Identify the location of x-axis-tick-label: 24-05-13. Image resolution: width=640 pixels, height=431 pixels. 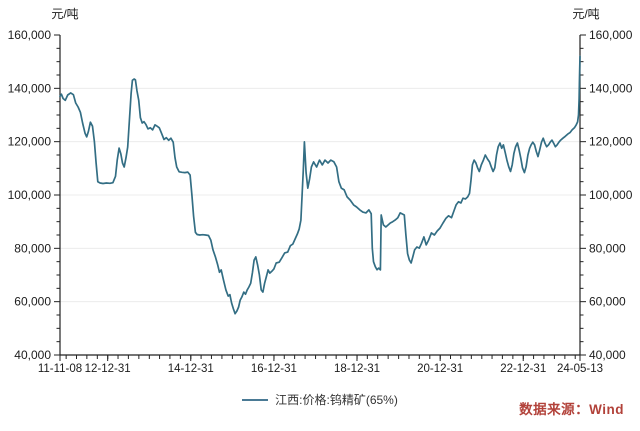
(580, 369).